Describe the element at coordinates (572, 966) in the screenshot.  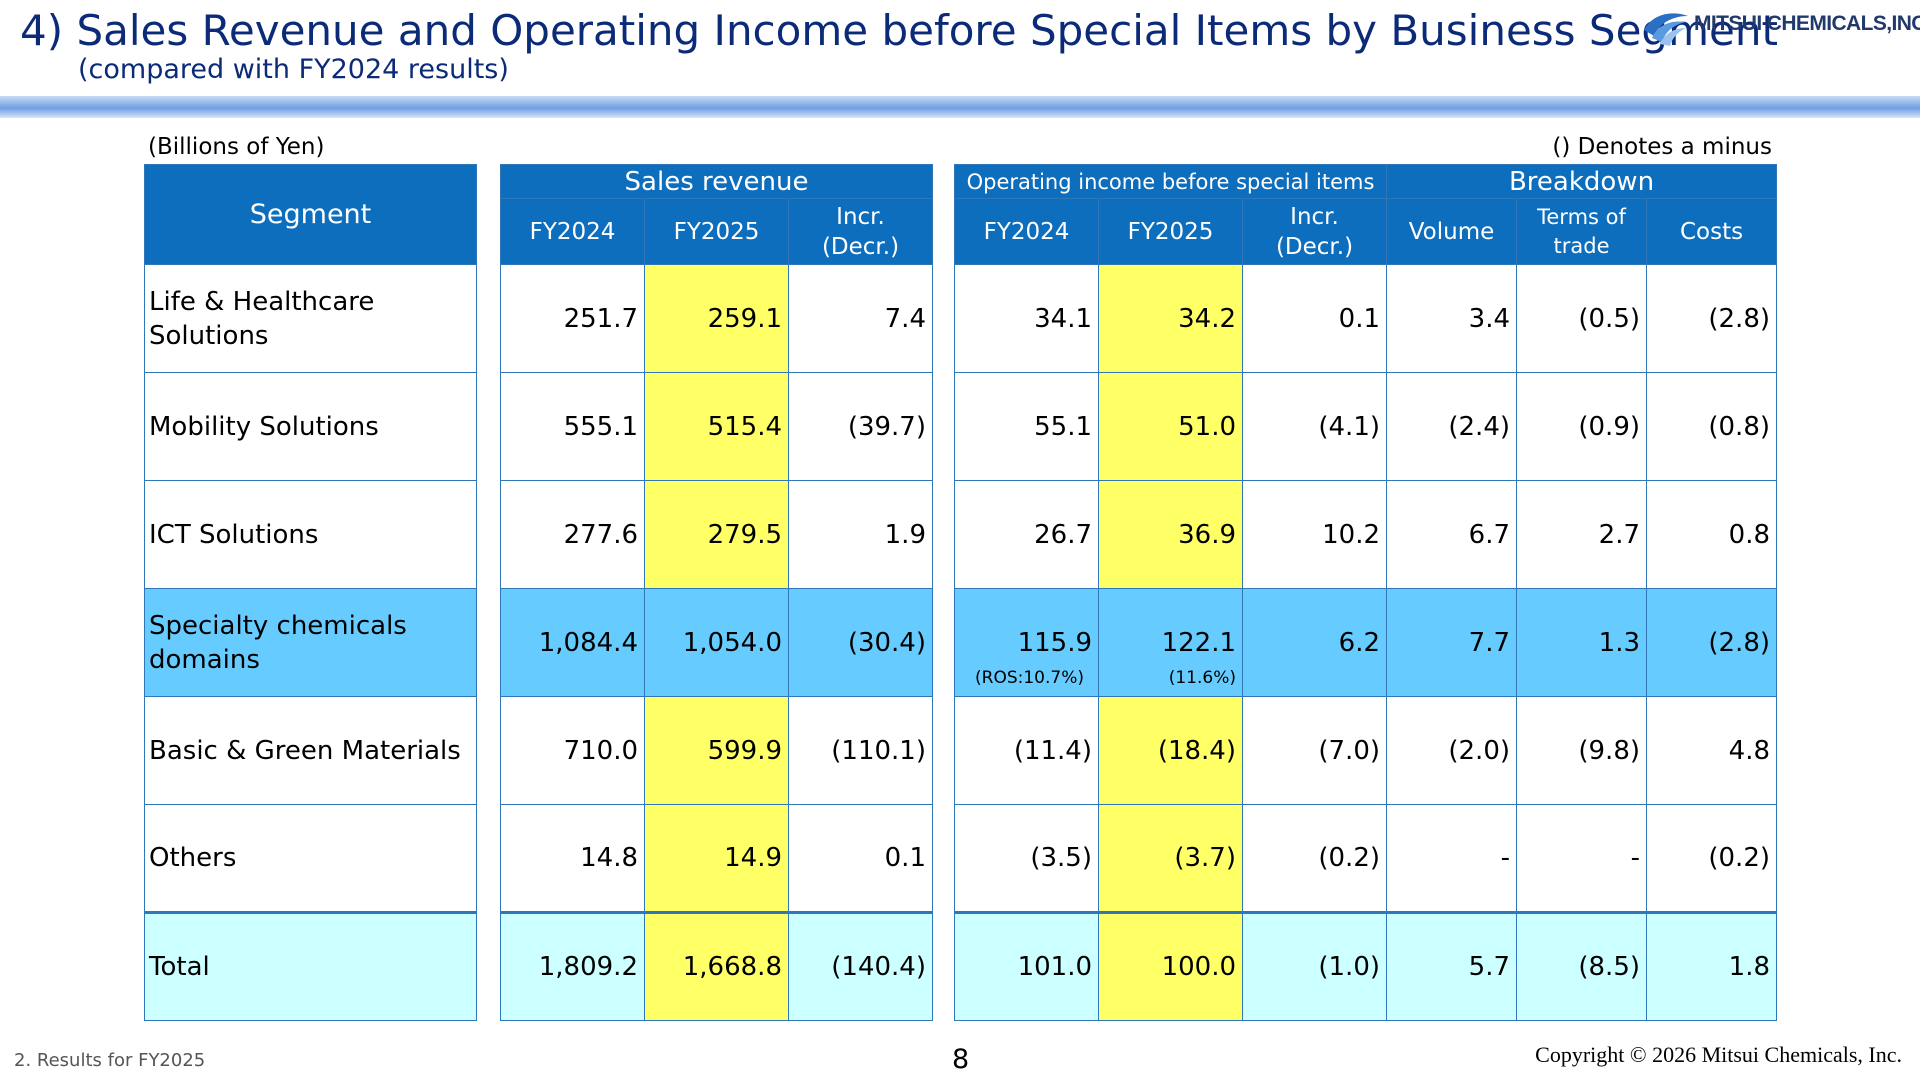
I see `table-cell: 1,809.2` at that location.